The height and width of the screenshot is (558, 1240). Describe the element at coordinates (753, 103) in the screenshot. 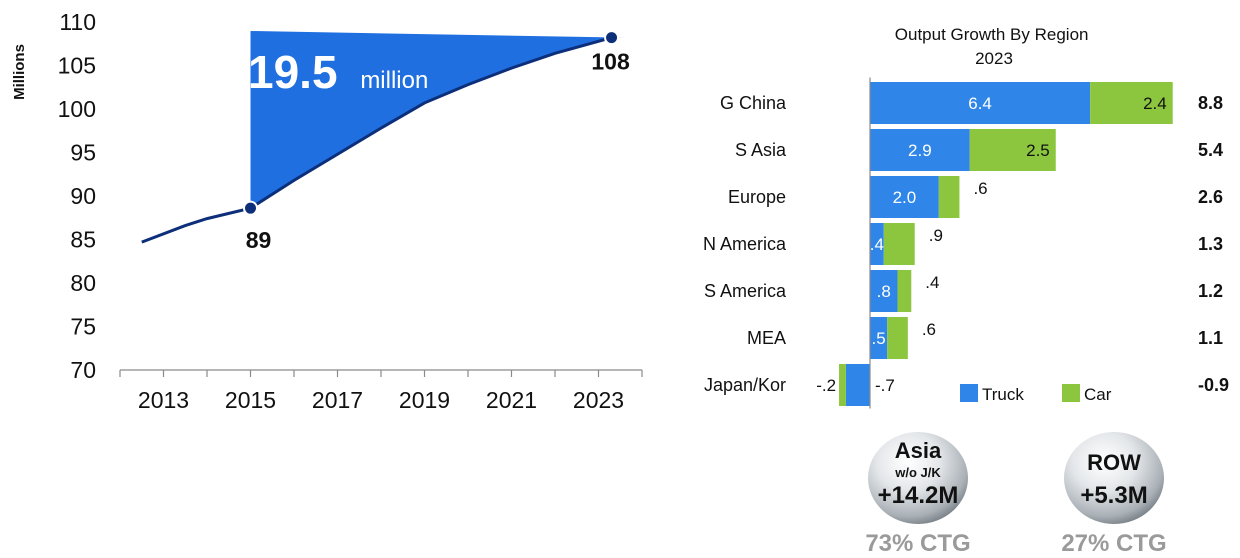

I see `category-label: G China` at that location.